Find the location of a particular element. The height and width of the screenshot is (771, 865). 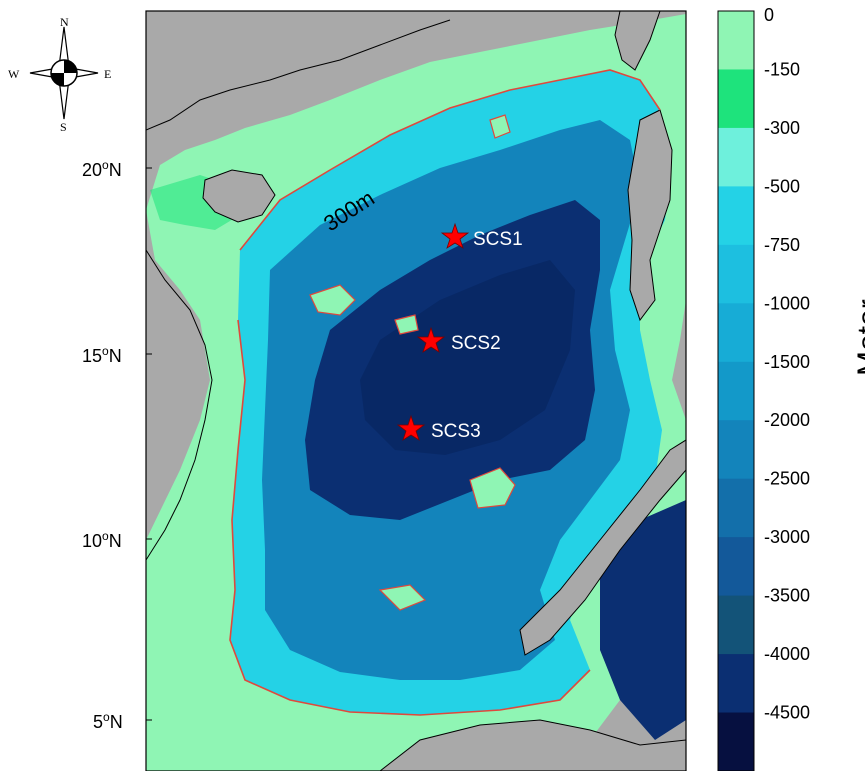

colorbar-frame is located at coordinates (736, 390).